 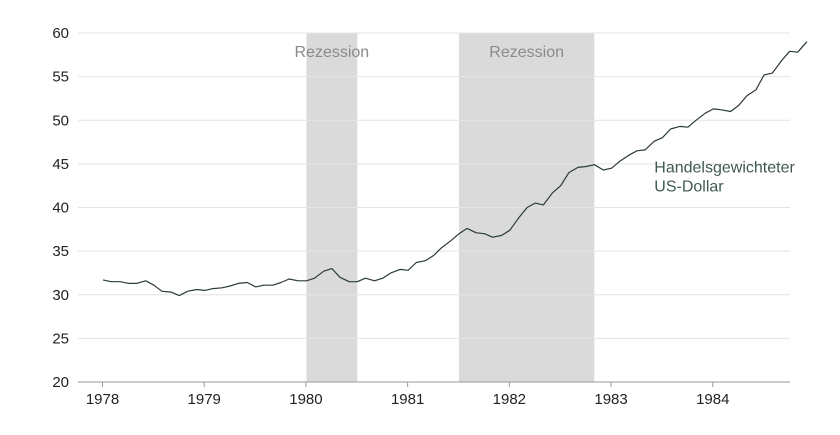 I want to click on y-tick-label: 25, so click(x=60, y=338).